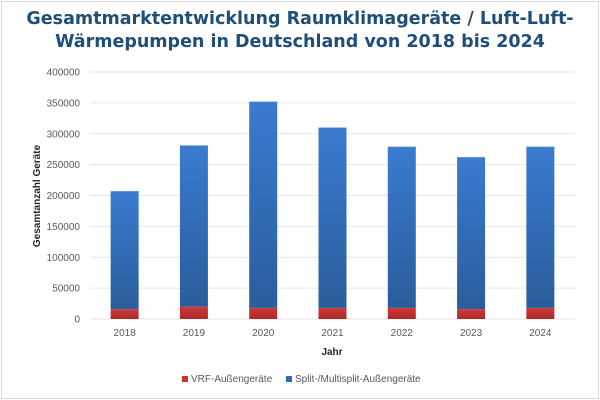 This screenshot has width=600, height=400. I want to click on y-tick-label: 50000, so click(66, 289).